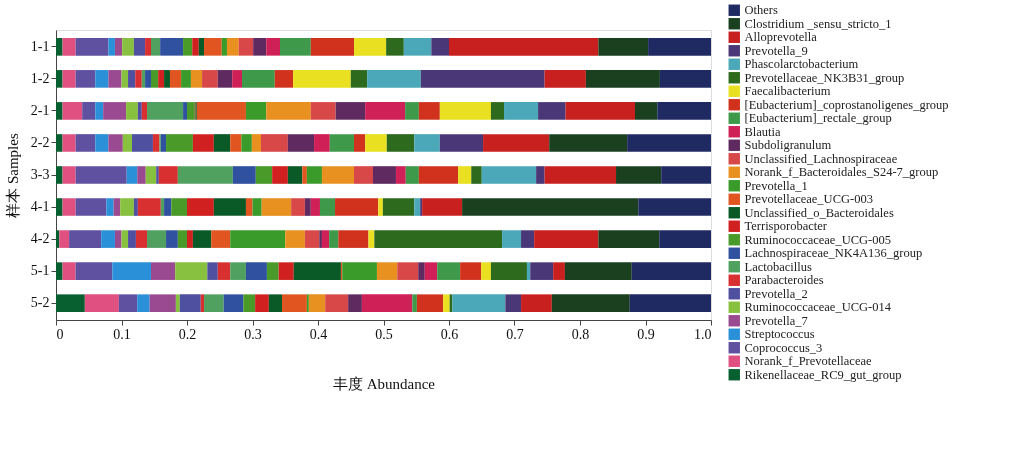 The image size is (1031, 455). What do you see at coordinates (384, 383) in the screenshot?
I see `x-axis-title: 丰度 Abundance` at bounding box center [384, 383].